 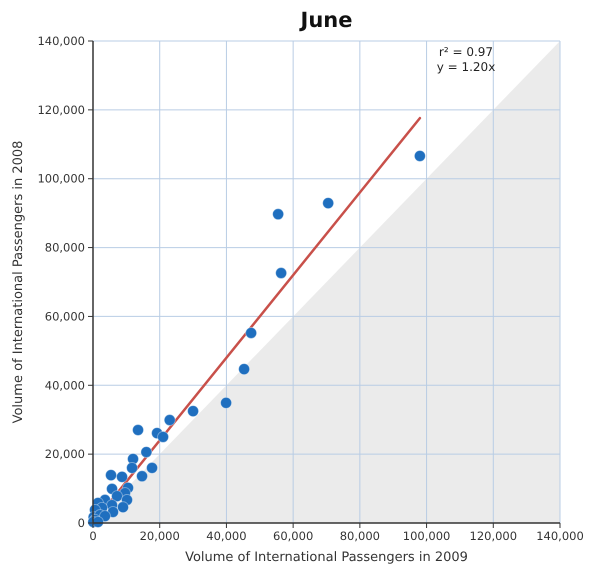 What do you see at coordinates (64, 316) in the screenshot?
I see `y-tick-label: 60,000` at bounding box center [64, 316].